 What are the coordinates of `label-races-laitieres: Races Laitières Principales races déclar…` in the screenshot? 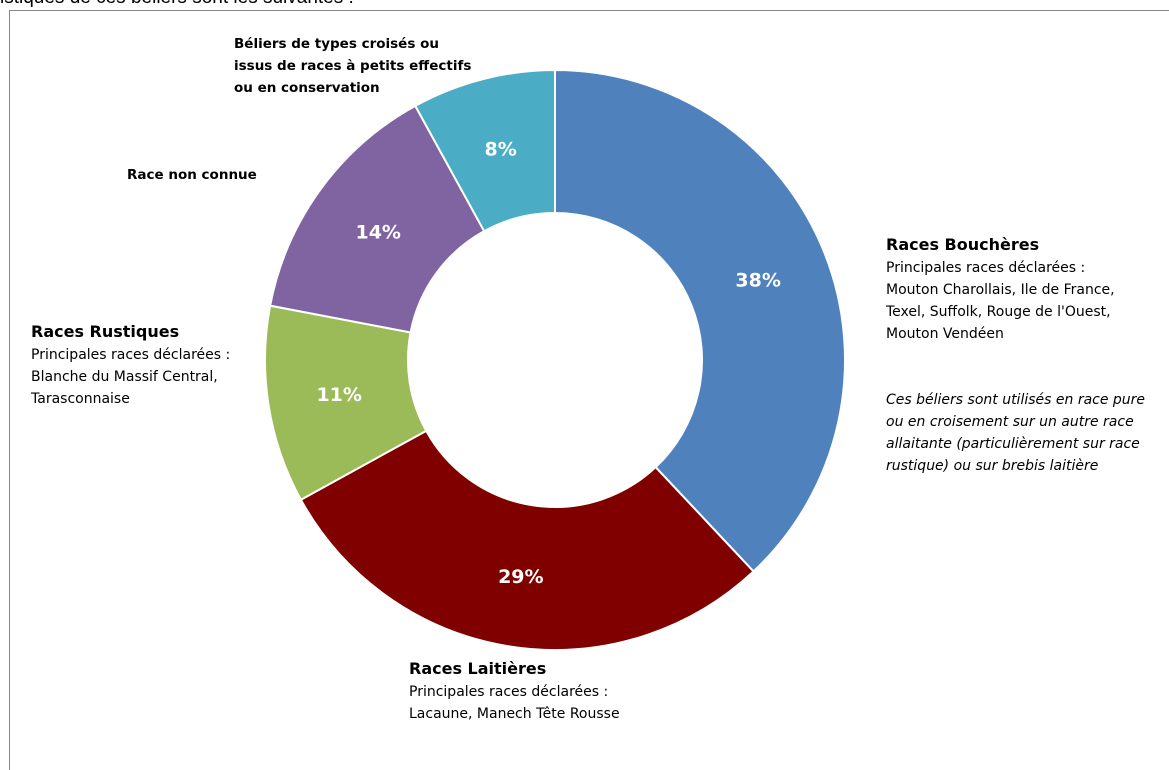 It's located at (514, 691).